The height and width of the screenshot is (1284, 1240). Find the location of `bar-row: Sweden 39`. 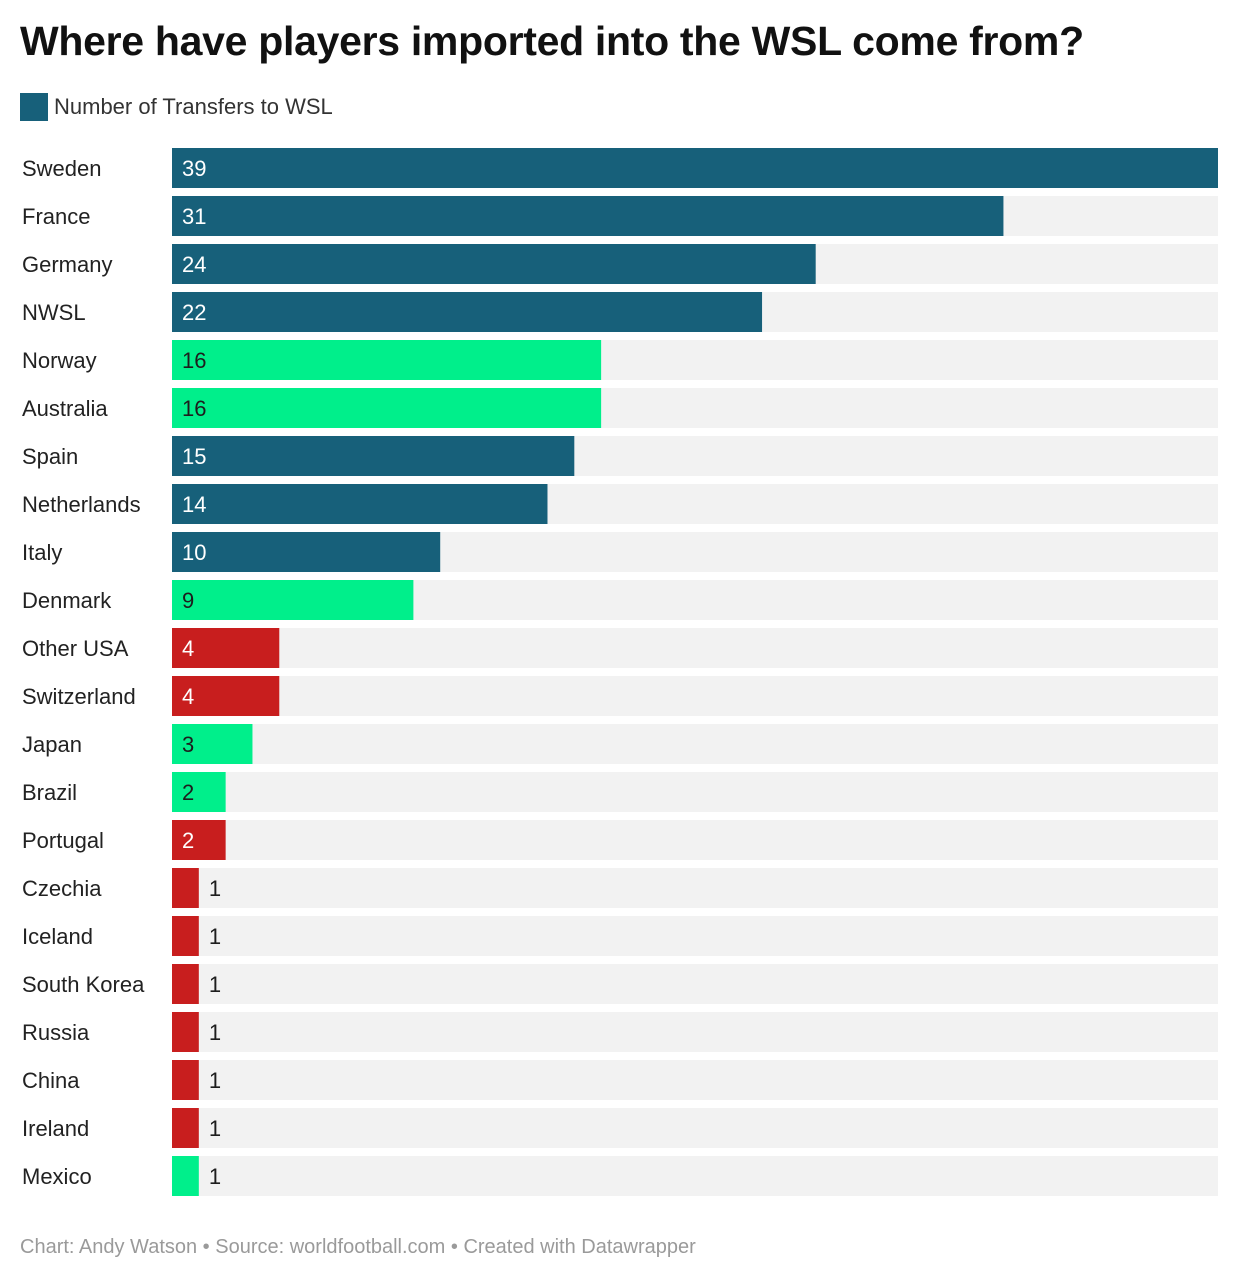

bar-row: Sweden 39 is located at coordinates (620, 168).